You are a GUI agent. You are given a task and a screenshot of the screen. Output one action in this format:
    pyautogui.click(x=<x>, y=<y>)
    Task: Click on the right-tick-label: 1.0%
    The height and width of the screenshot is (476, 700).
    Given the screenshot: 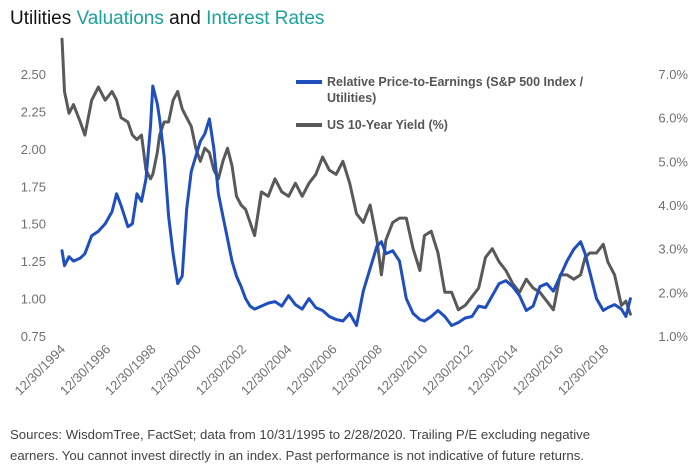 What is the action you would take?
    pyautogui.click(x=673, y=336)
    